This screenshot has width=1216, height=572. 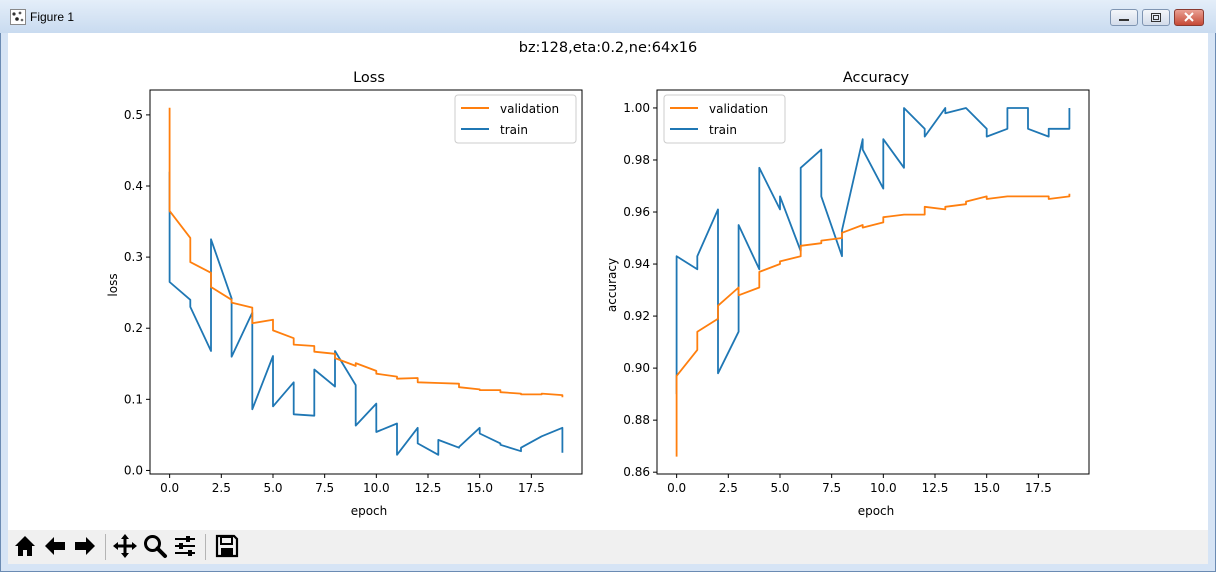 I want to click on accuracy-xtick-label: 10.0, so click(x=883, y=488).